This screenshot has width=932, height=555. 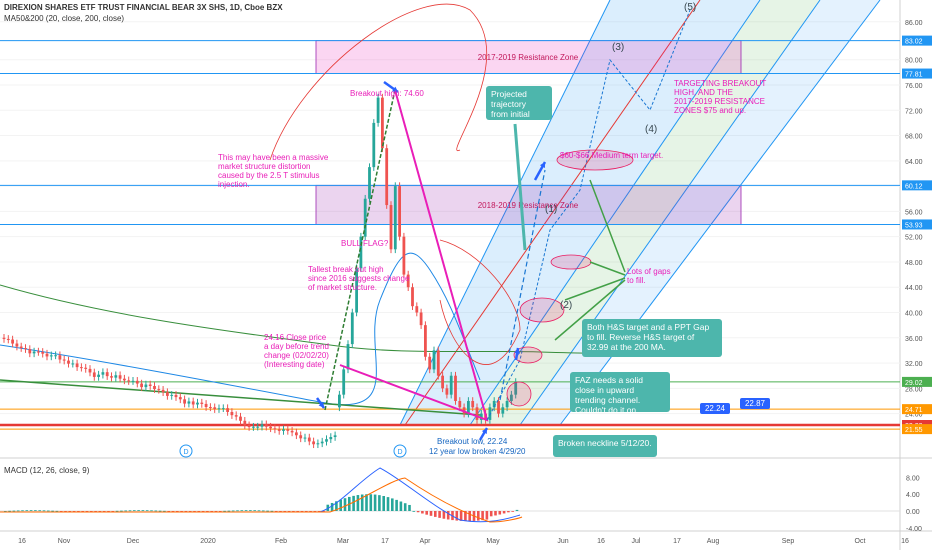 I want to click on neckline-note: Broken neckline 5/12/20., so click(x=605, y=443).